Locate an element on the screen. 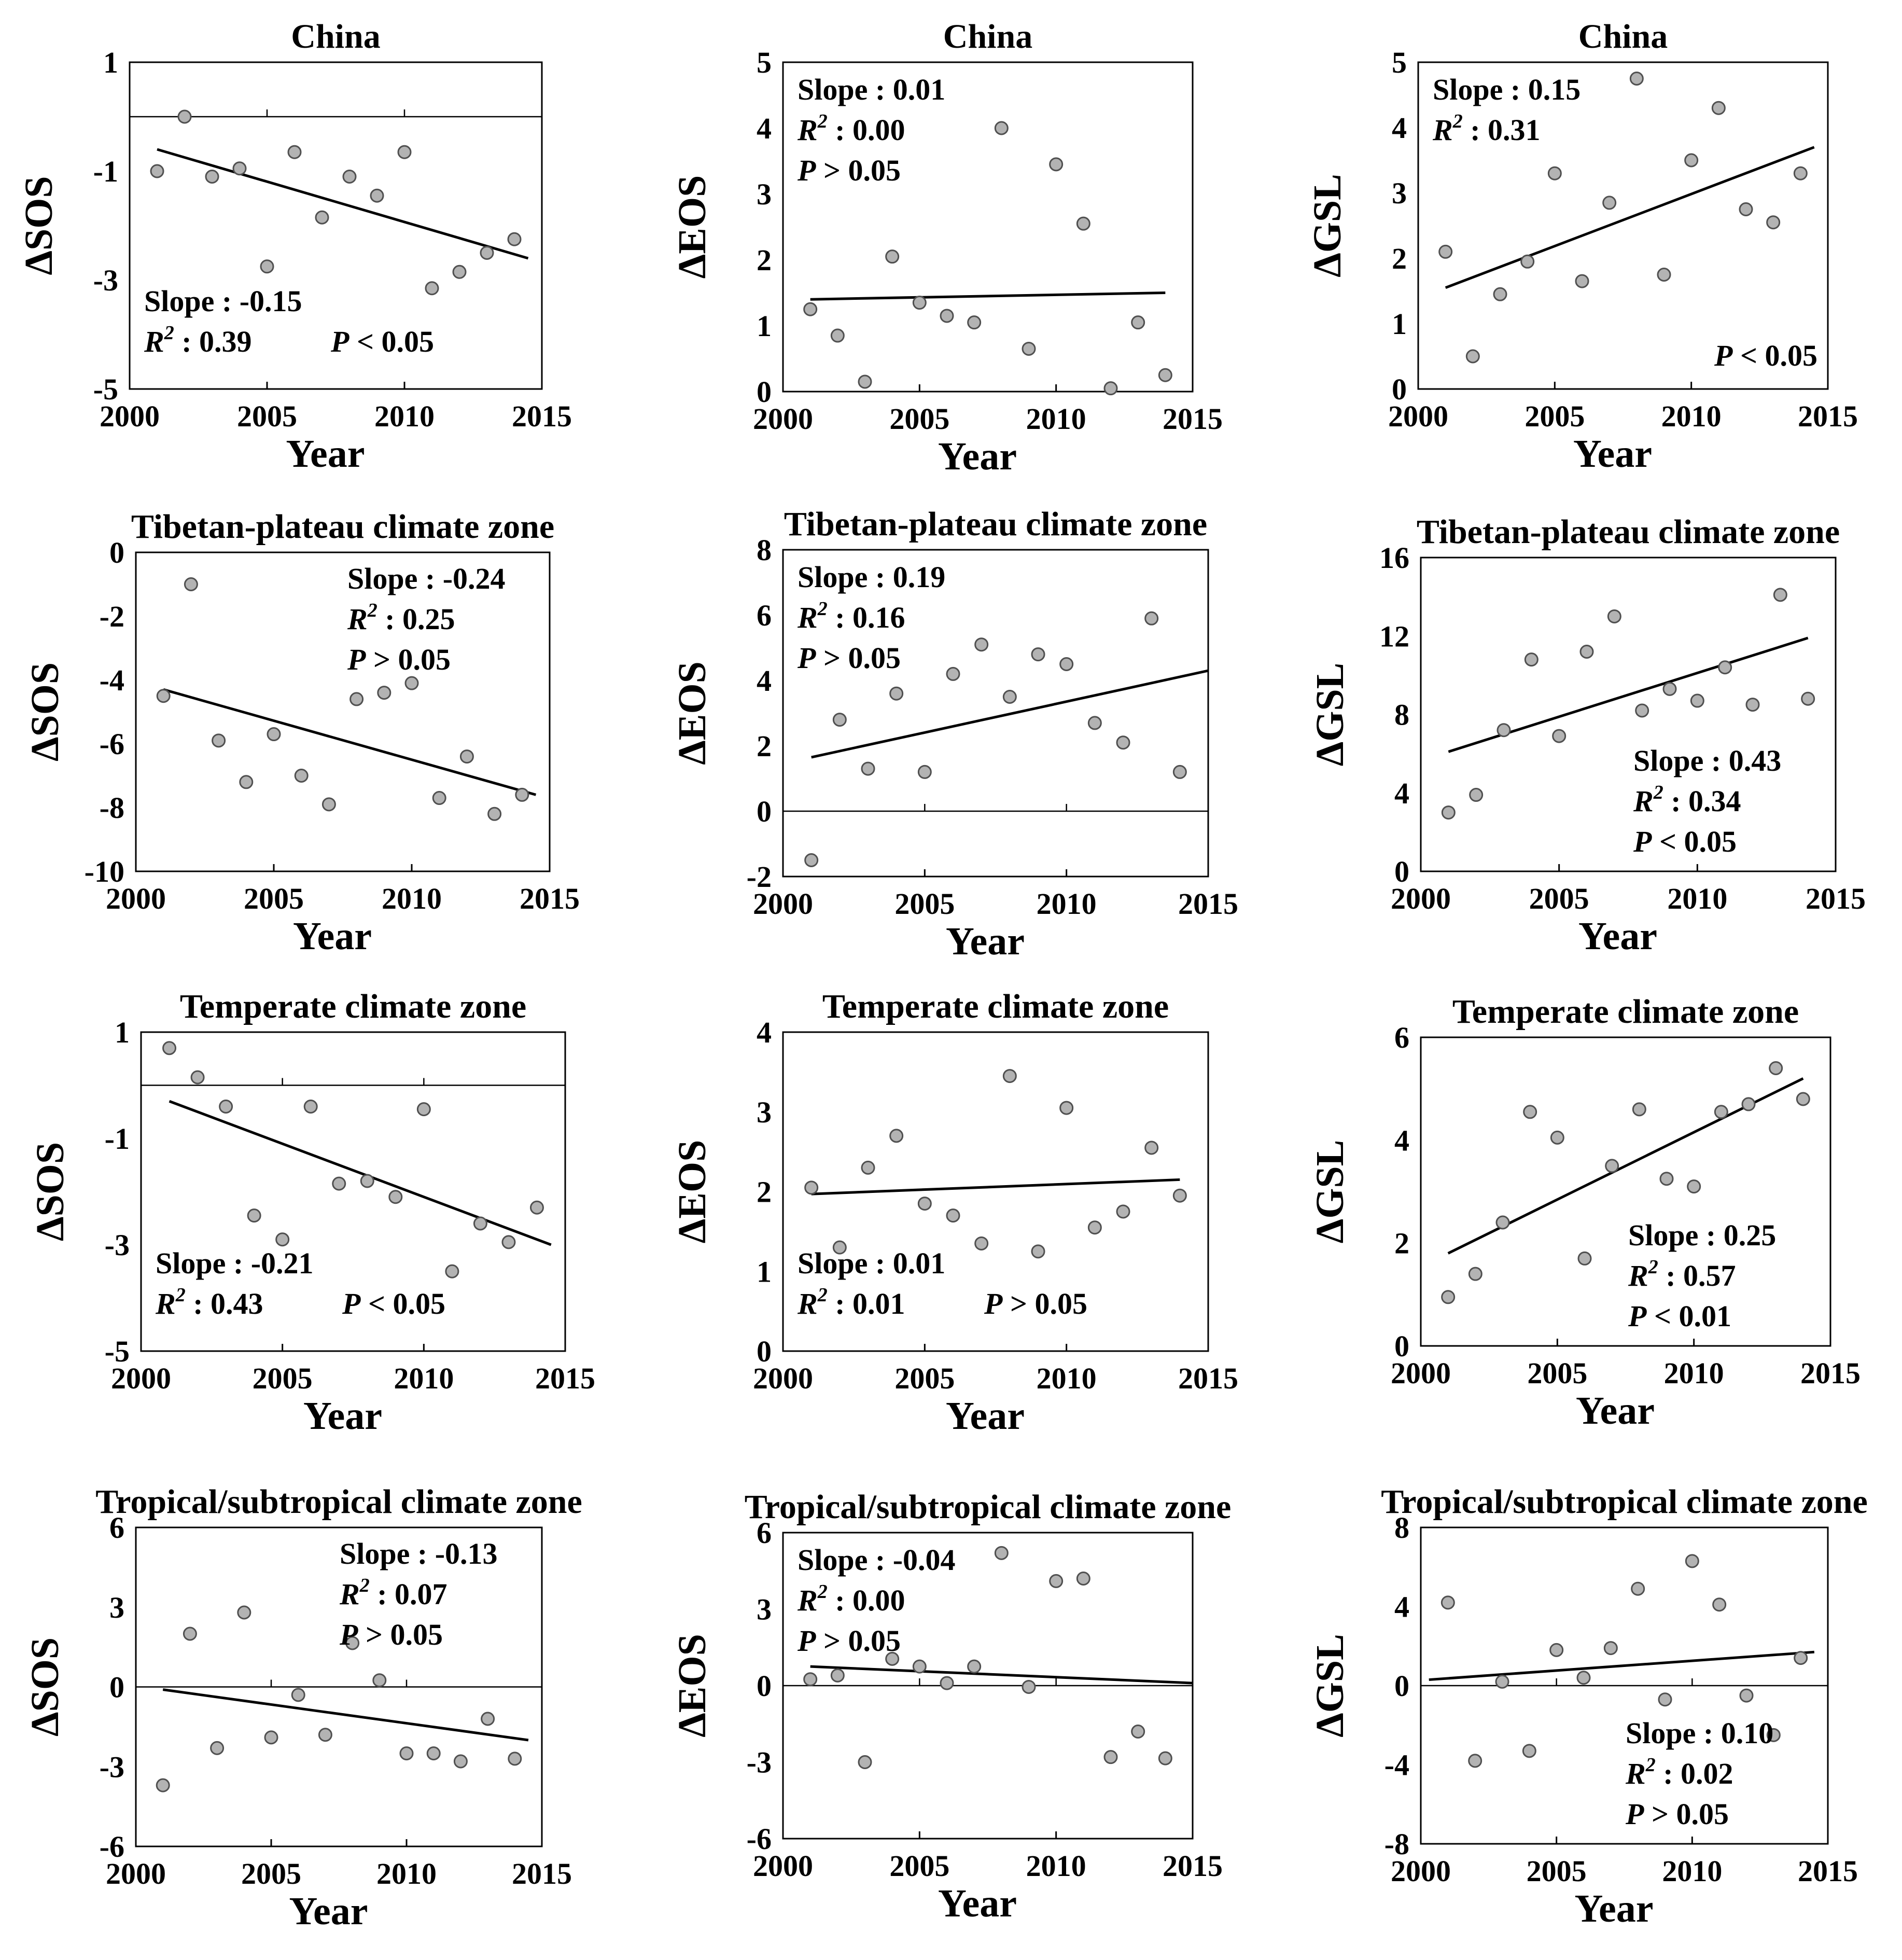  y-tick-label: -5 is located at coordinates (105, 389).